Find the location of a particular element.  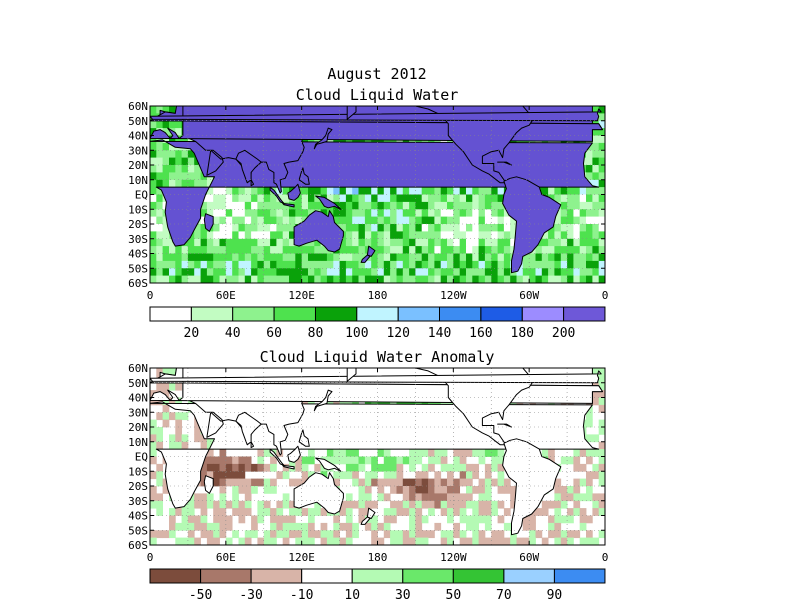

lon-tick-label: 0 is located at coordinates (150, 295).